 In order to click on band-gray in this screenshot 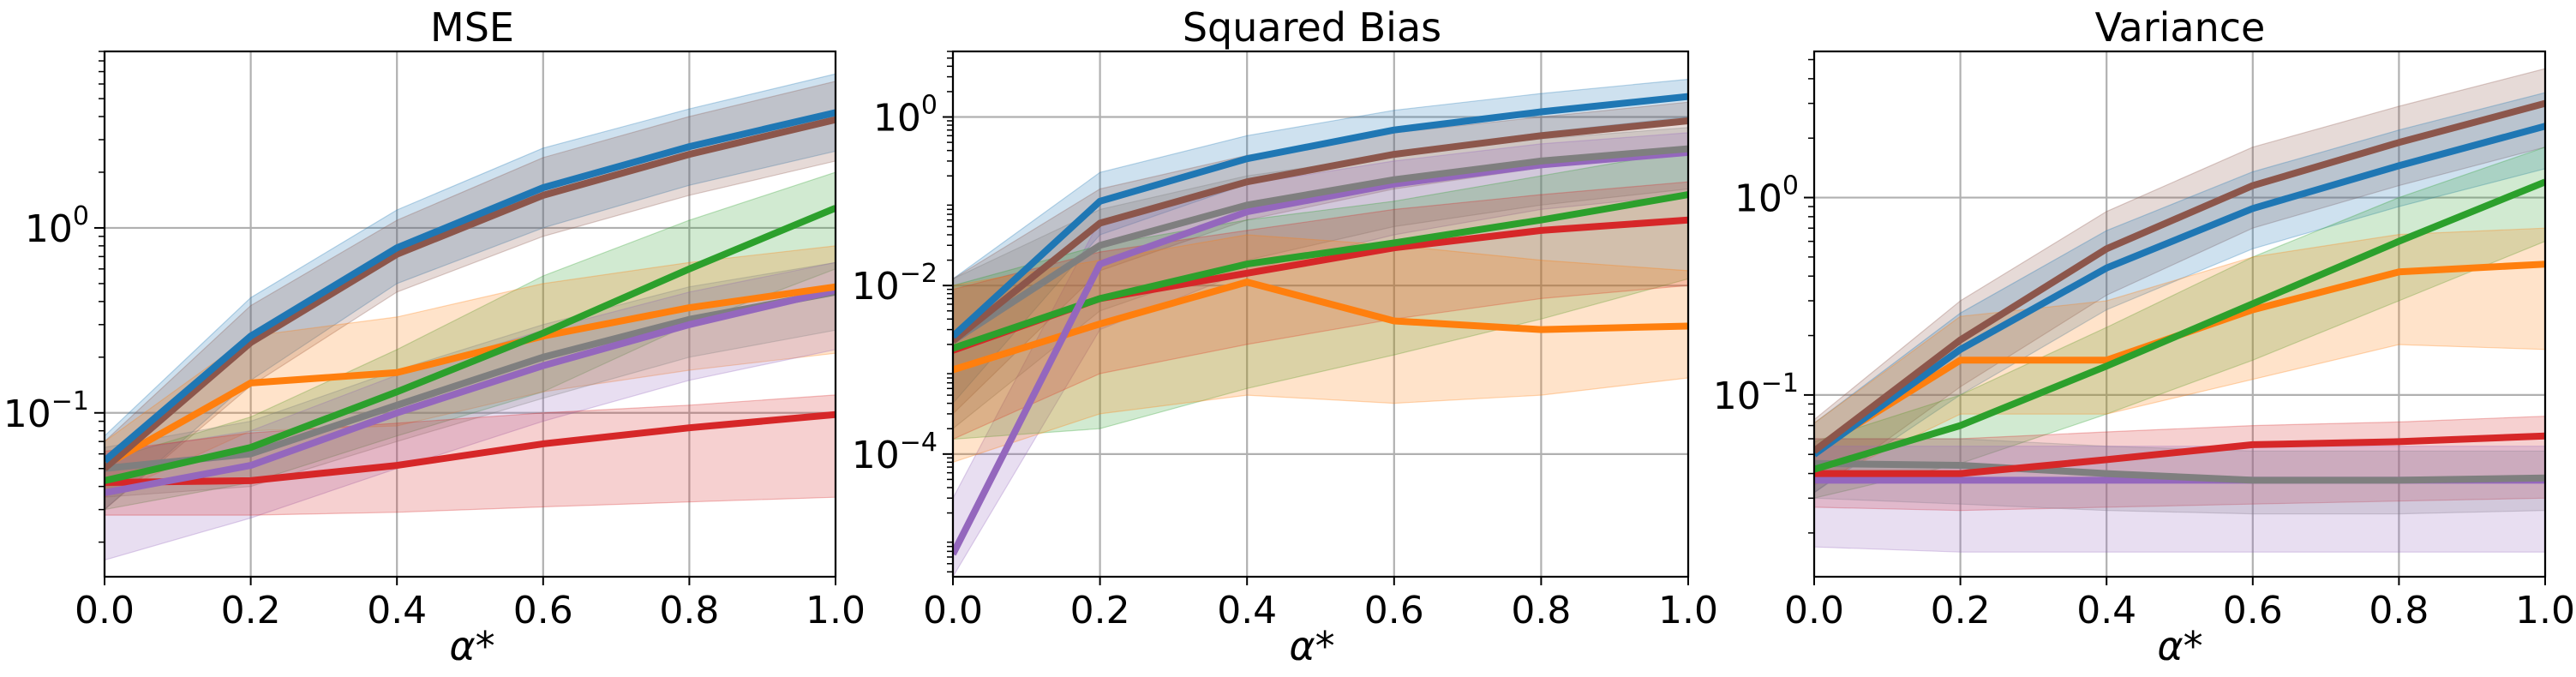, I will do `click(1320, 278)`.